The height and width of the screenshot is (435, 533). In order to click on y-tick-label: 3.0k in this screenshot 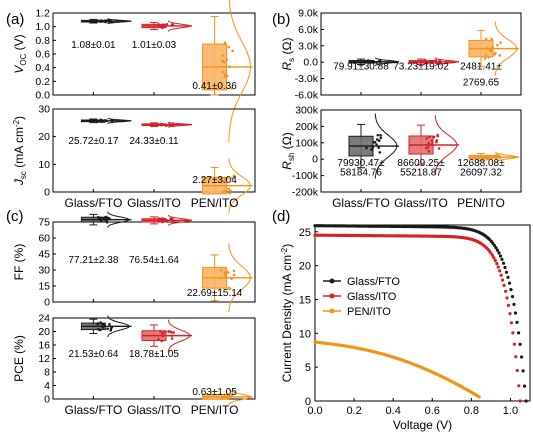, I will do `click(308, 46)`.